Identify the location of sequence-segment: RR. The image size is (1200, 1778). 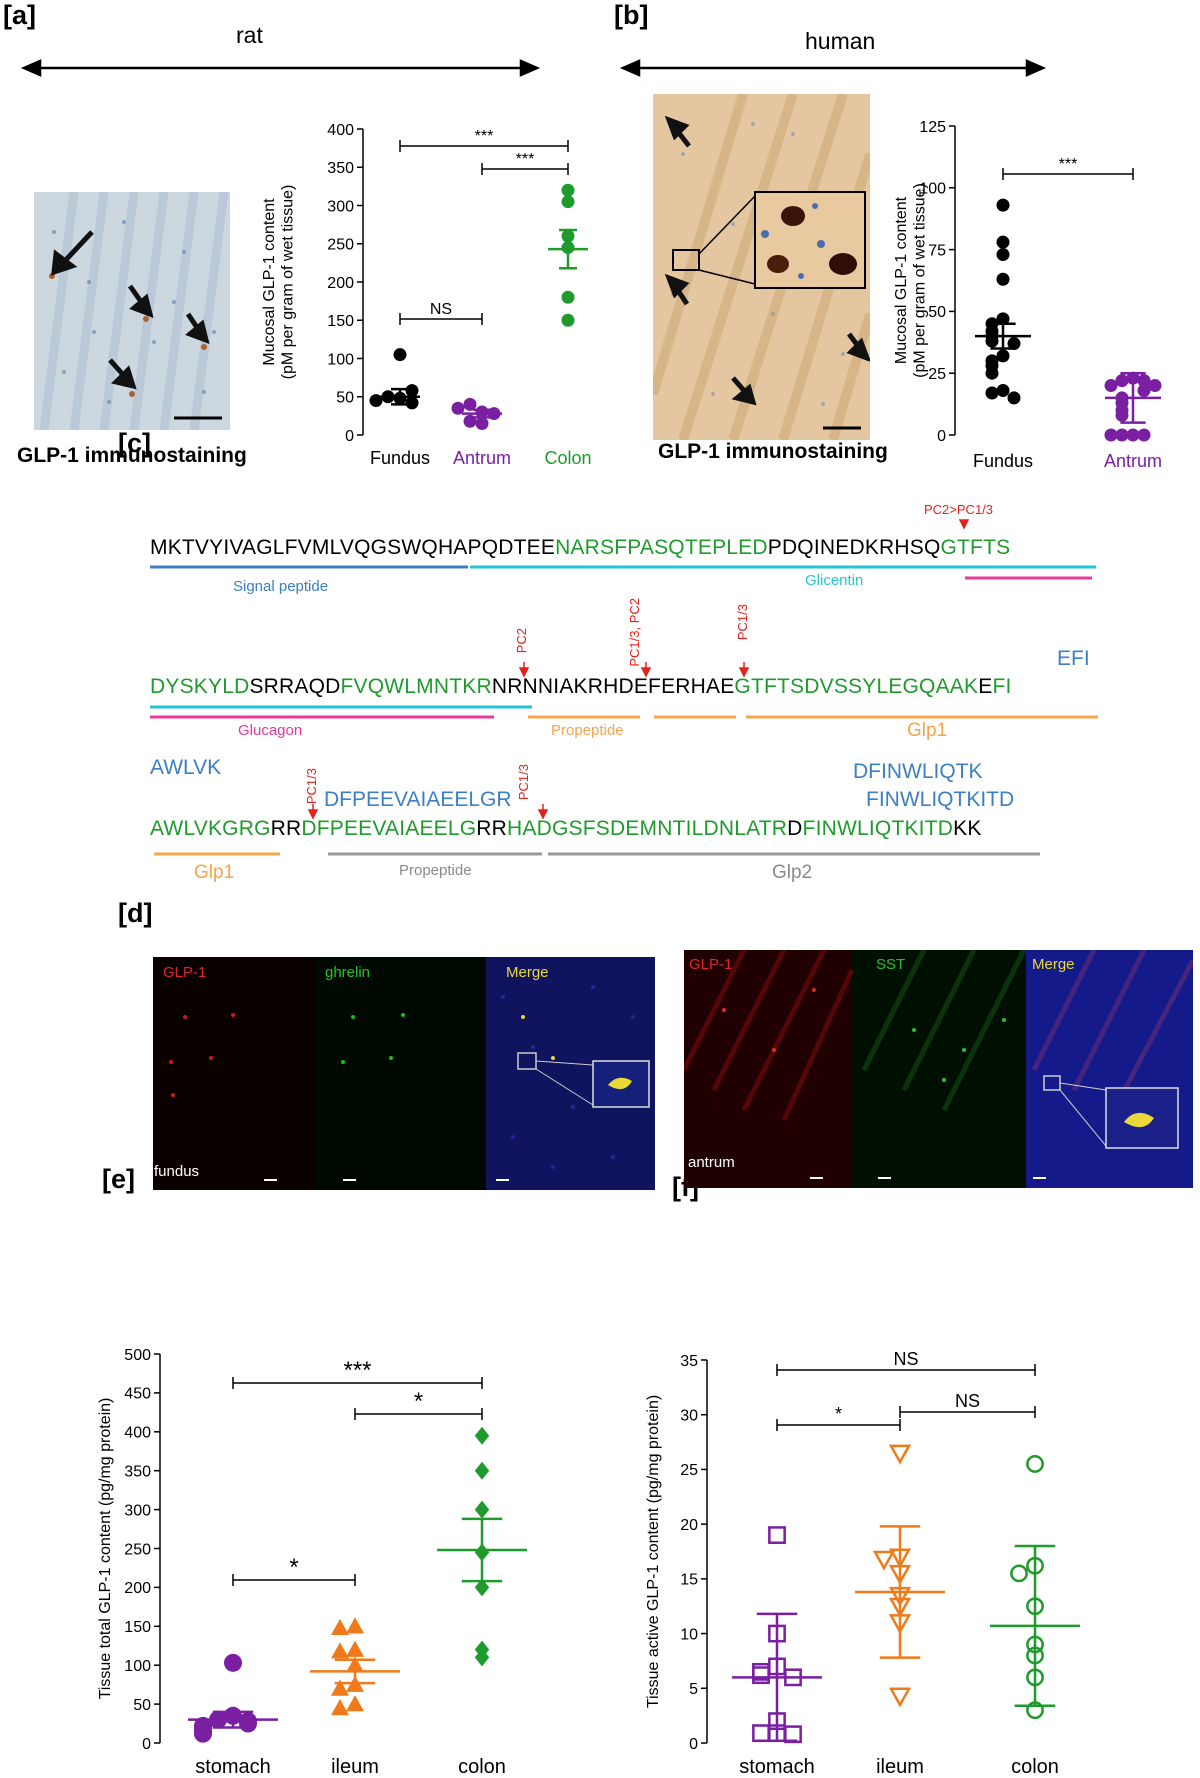
(286, 828).